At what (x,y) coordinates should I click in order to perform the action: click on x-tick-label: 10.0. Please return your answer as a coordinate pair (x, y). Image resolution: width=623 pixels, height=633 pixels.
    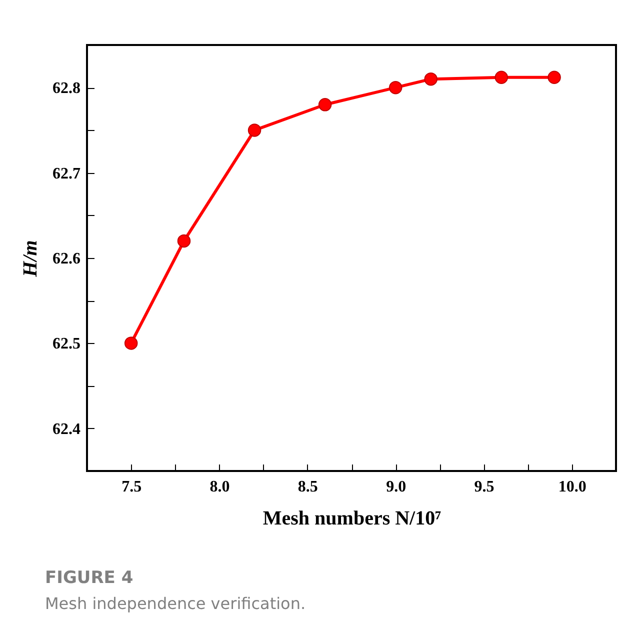
    Looking at the image, I should click on (572, 487).